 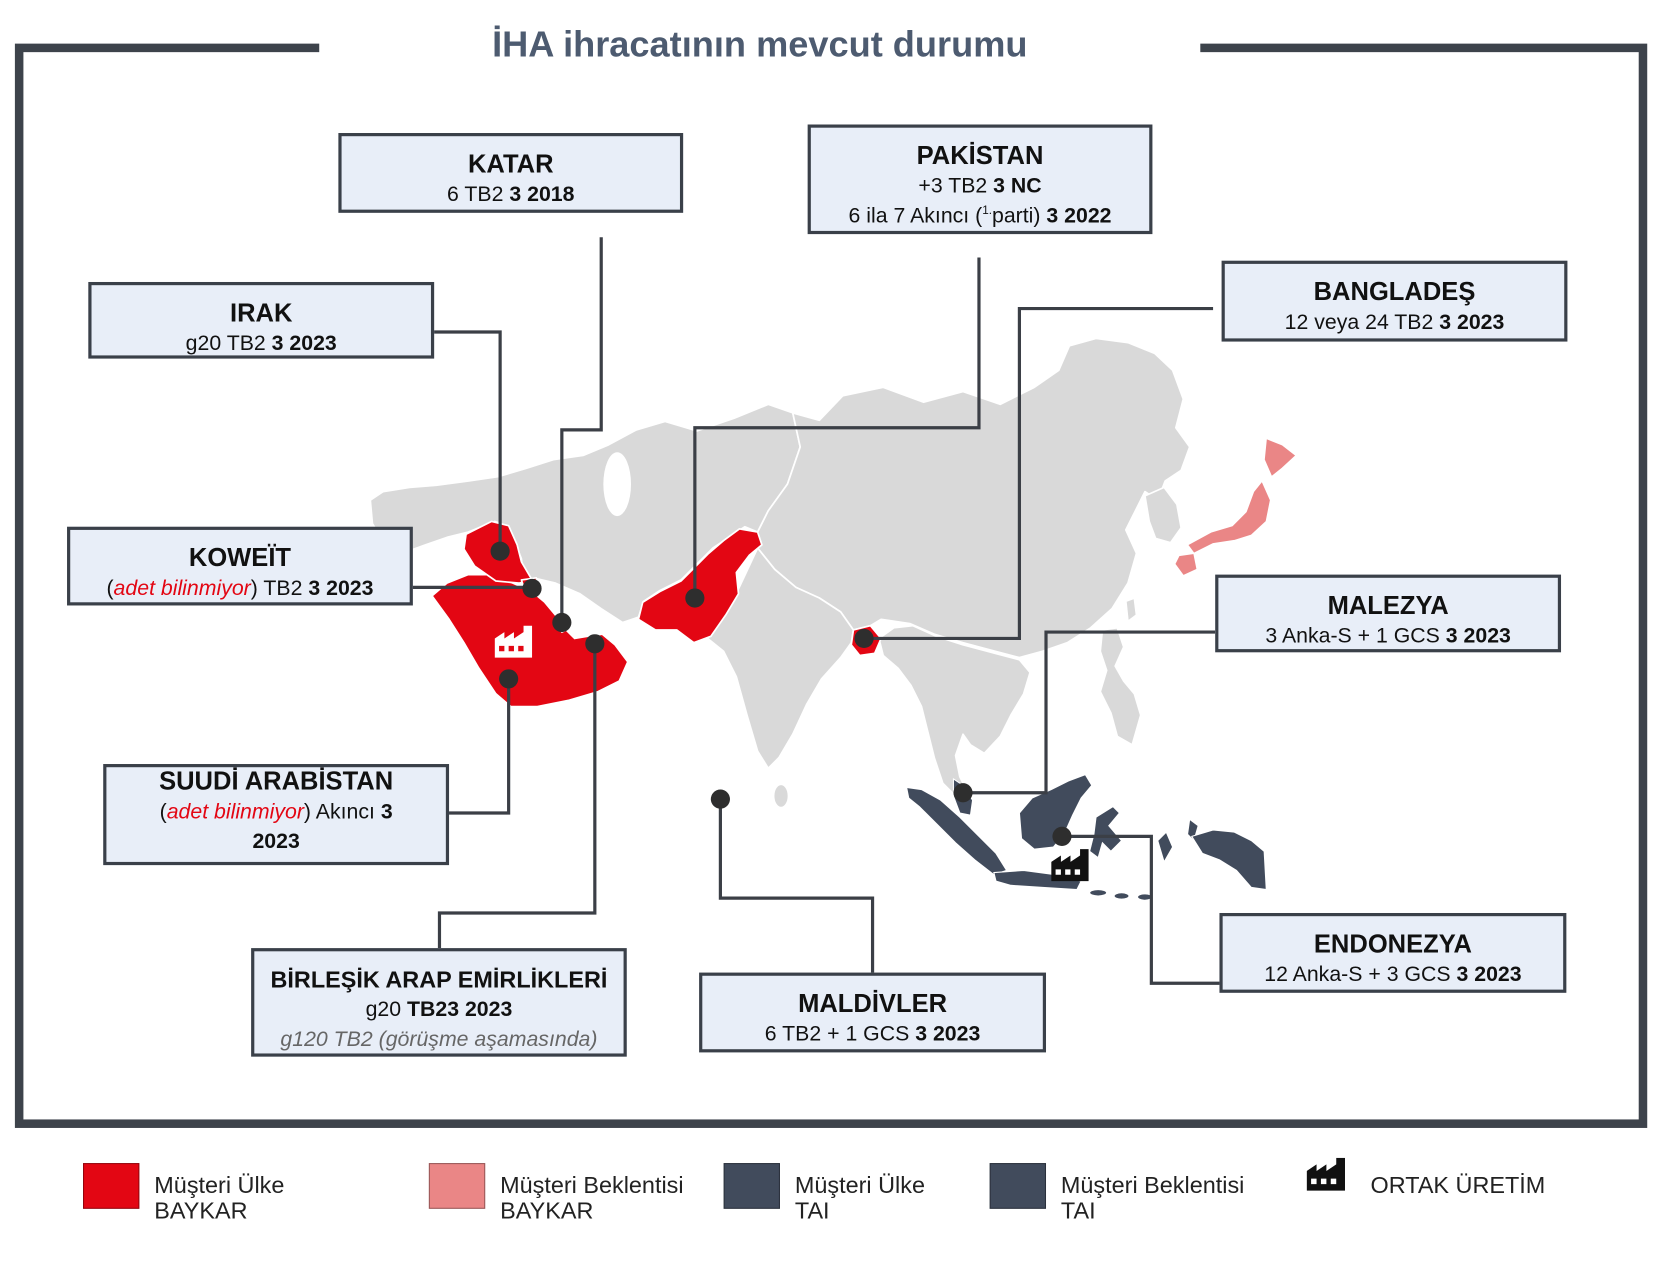 I want to click on export-line: 6 ila 7 Akıncı (1.parti) 3 2022, so click(x=980, y=216).